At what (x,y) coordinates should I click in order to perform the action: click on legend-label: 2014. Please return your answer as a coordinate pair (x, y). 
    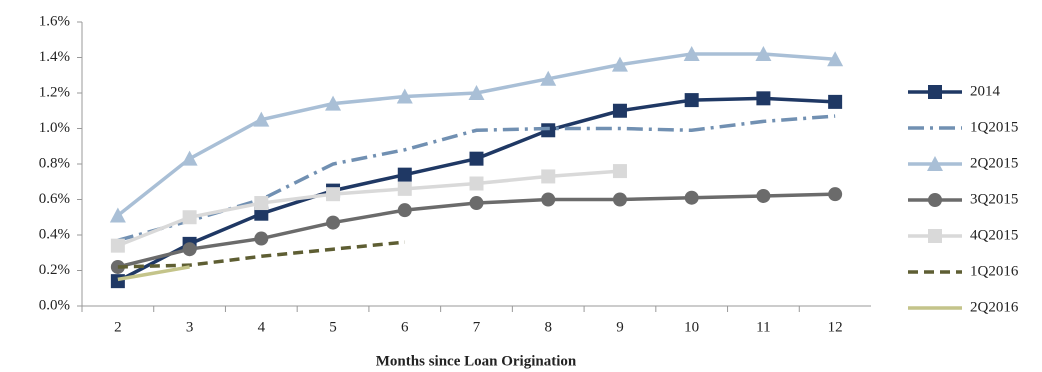
    Looking at the image, I should click on (985, 91).